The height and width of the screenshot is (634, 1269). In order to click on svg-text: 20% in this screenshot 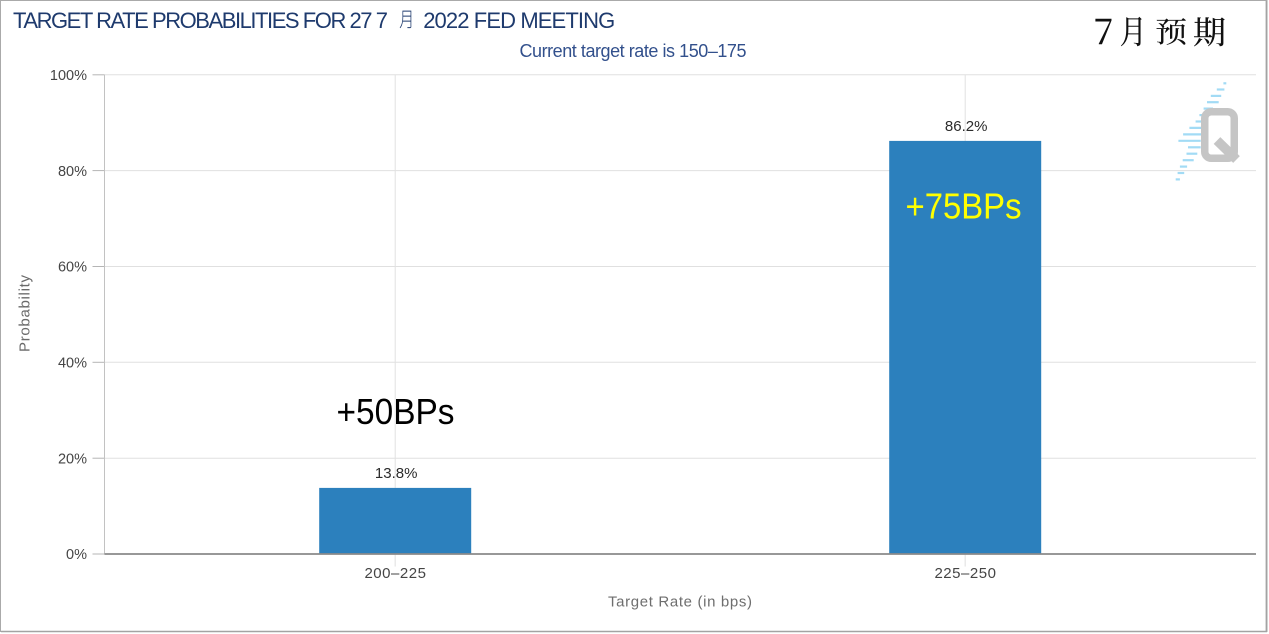, I will do `click(72, 459)`.